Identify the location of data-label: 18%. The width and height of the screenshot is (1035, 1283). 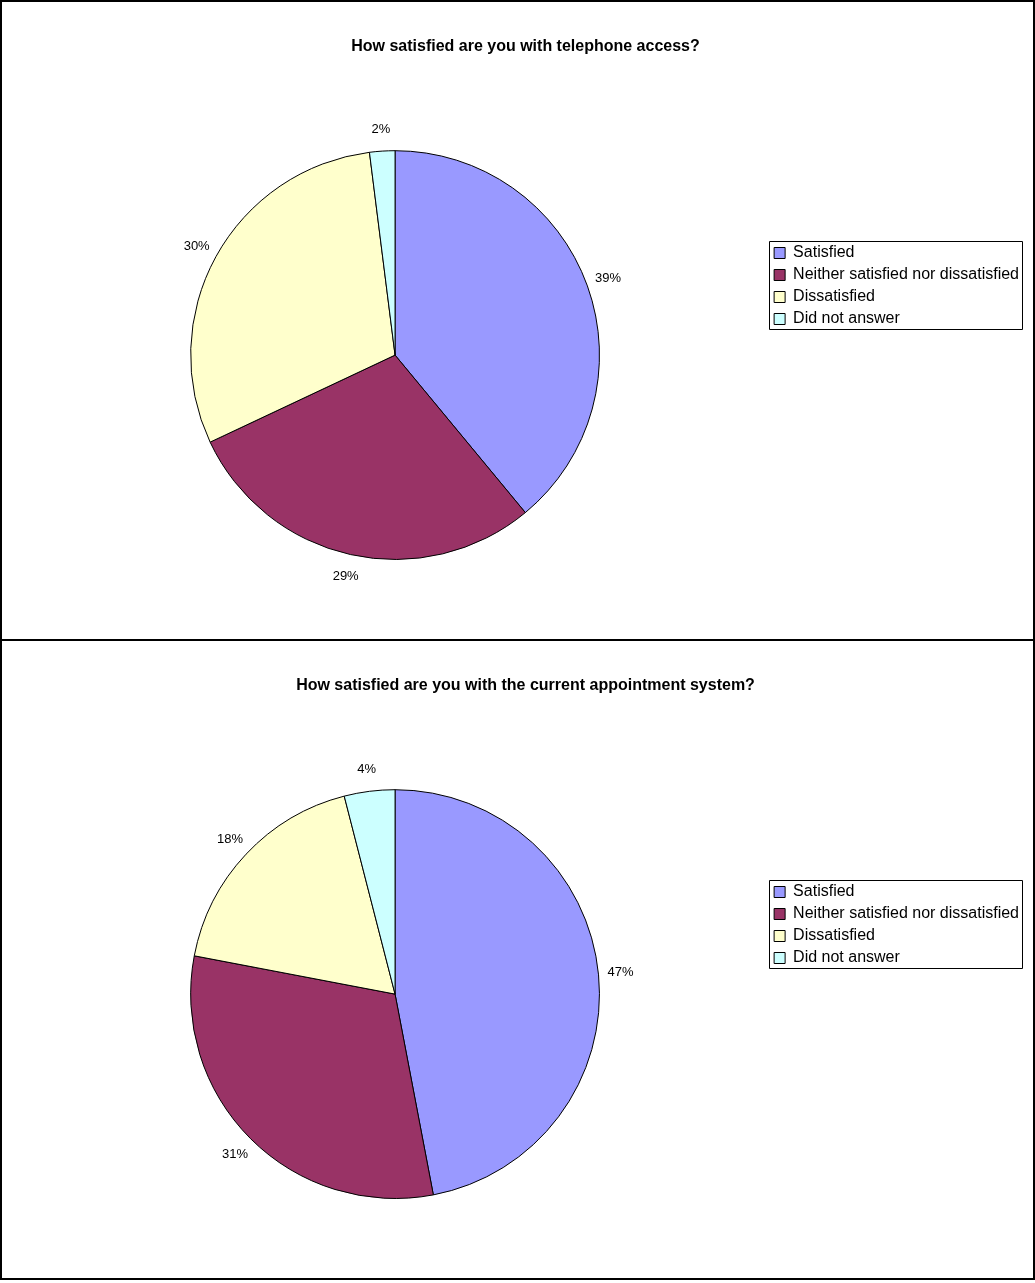
(230, 838).